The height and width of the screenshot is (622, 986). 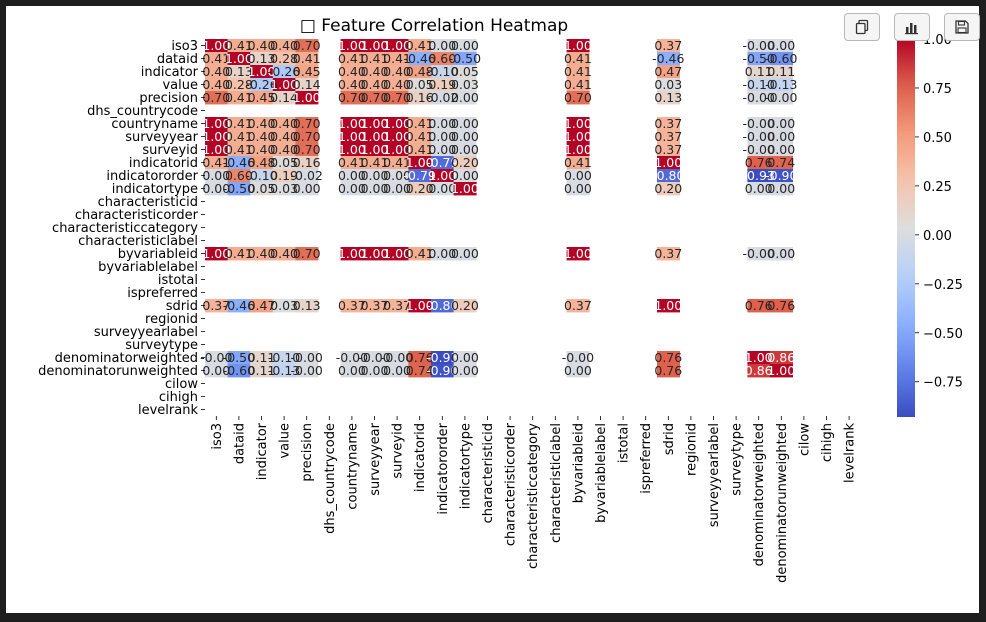 I want to click on colorbar-tick-label: −0.25, so click(x=943, y=285).